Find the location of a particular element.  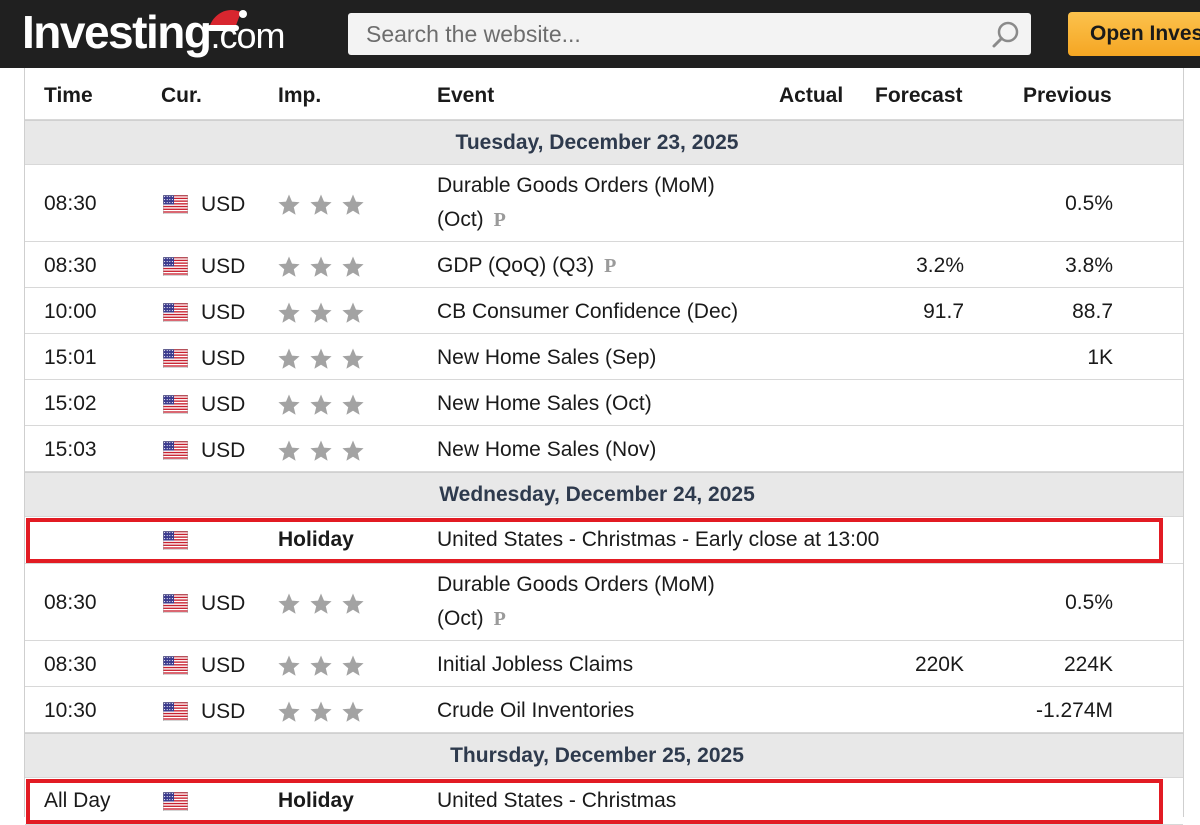

santa-hat-icon is located at coordinates (227, 20).